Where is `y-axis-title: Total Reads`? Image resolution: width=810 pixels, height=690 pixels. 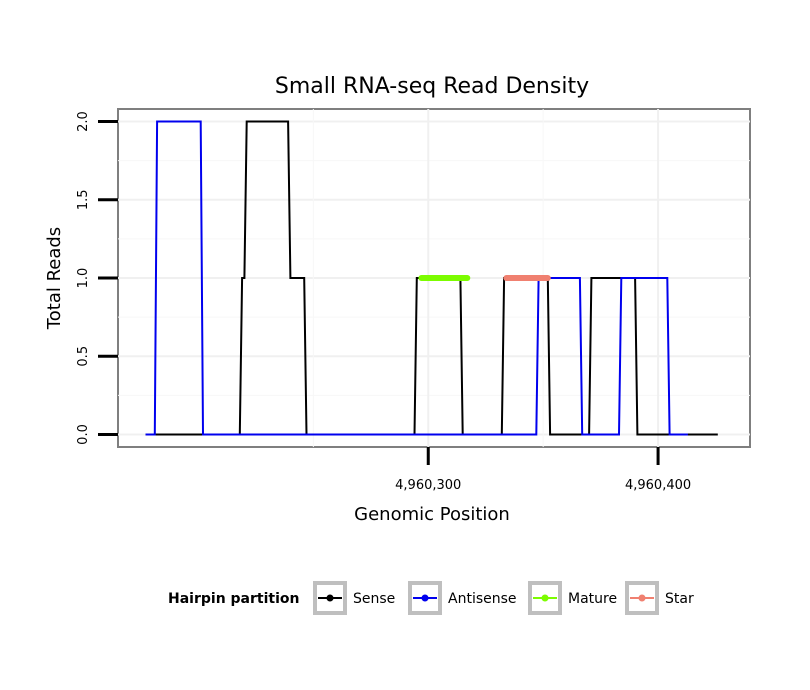 y-axis-title: Total Reads is located at coordinates (54, 278).